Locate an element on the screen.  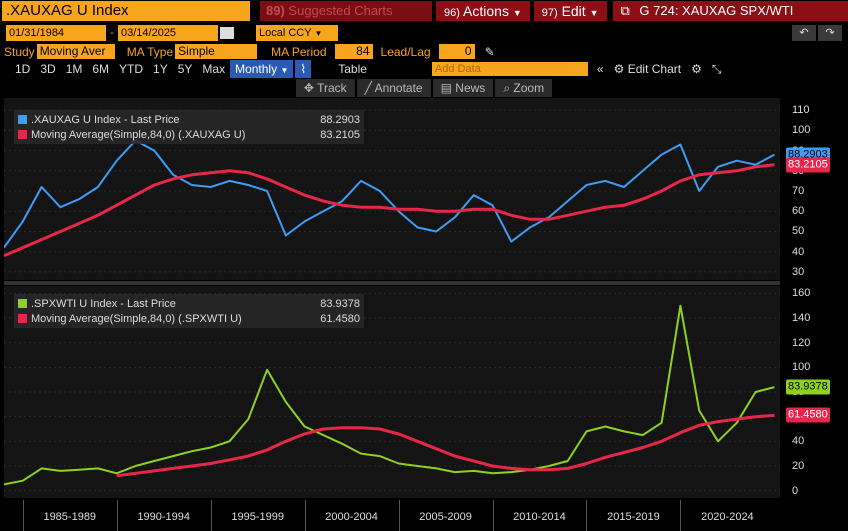
range-1y: 1Y is located at coordinates (160, 69).